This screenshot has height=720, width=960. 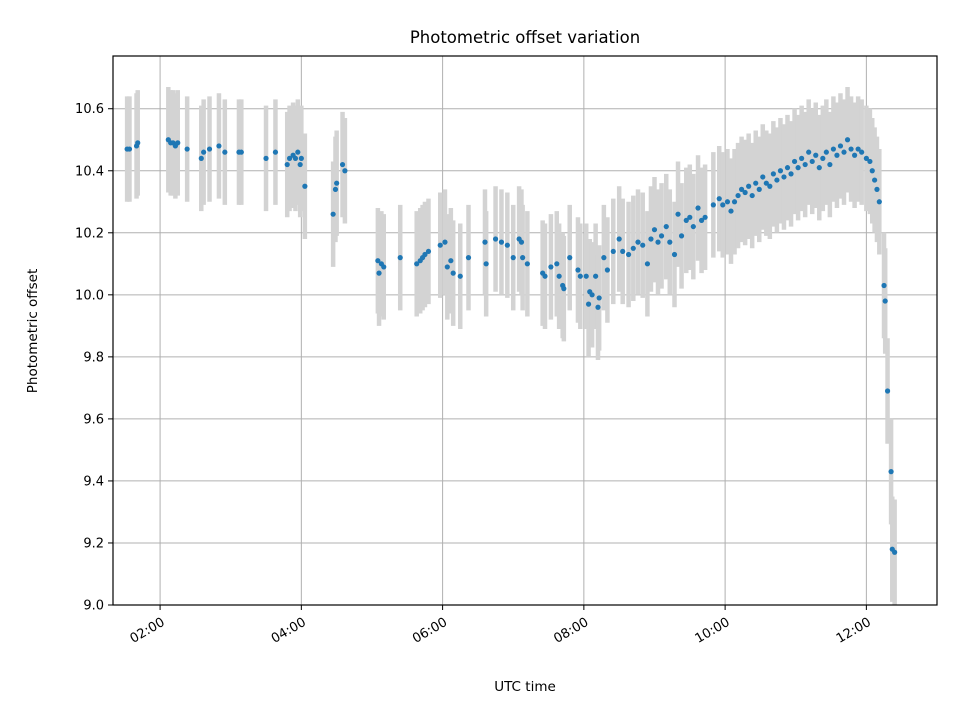 What do you see at coordinates (571, 631) in the screenshot?
I see `x-tick-label: 08:00` at bounding box center [571, 631].